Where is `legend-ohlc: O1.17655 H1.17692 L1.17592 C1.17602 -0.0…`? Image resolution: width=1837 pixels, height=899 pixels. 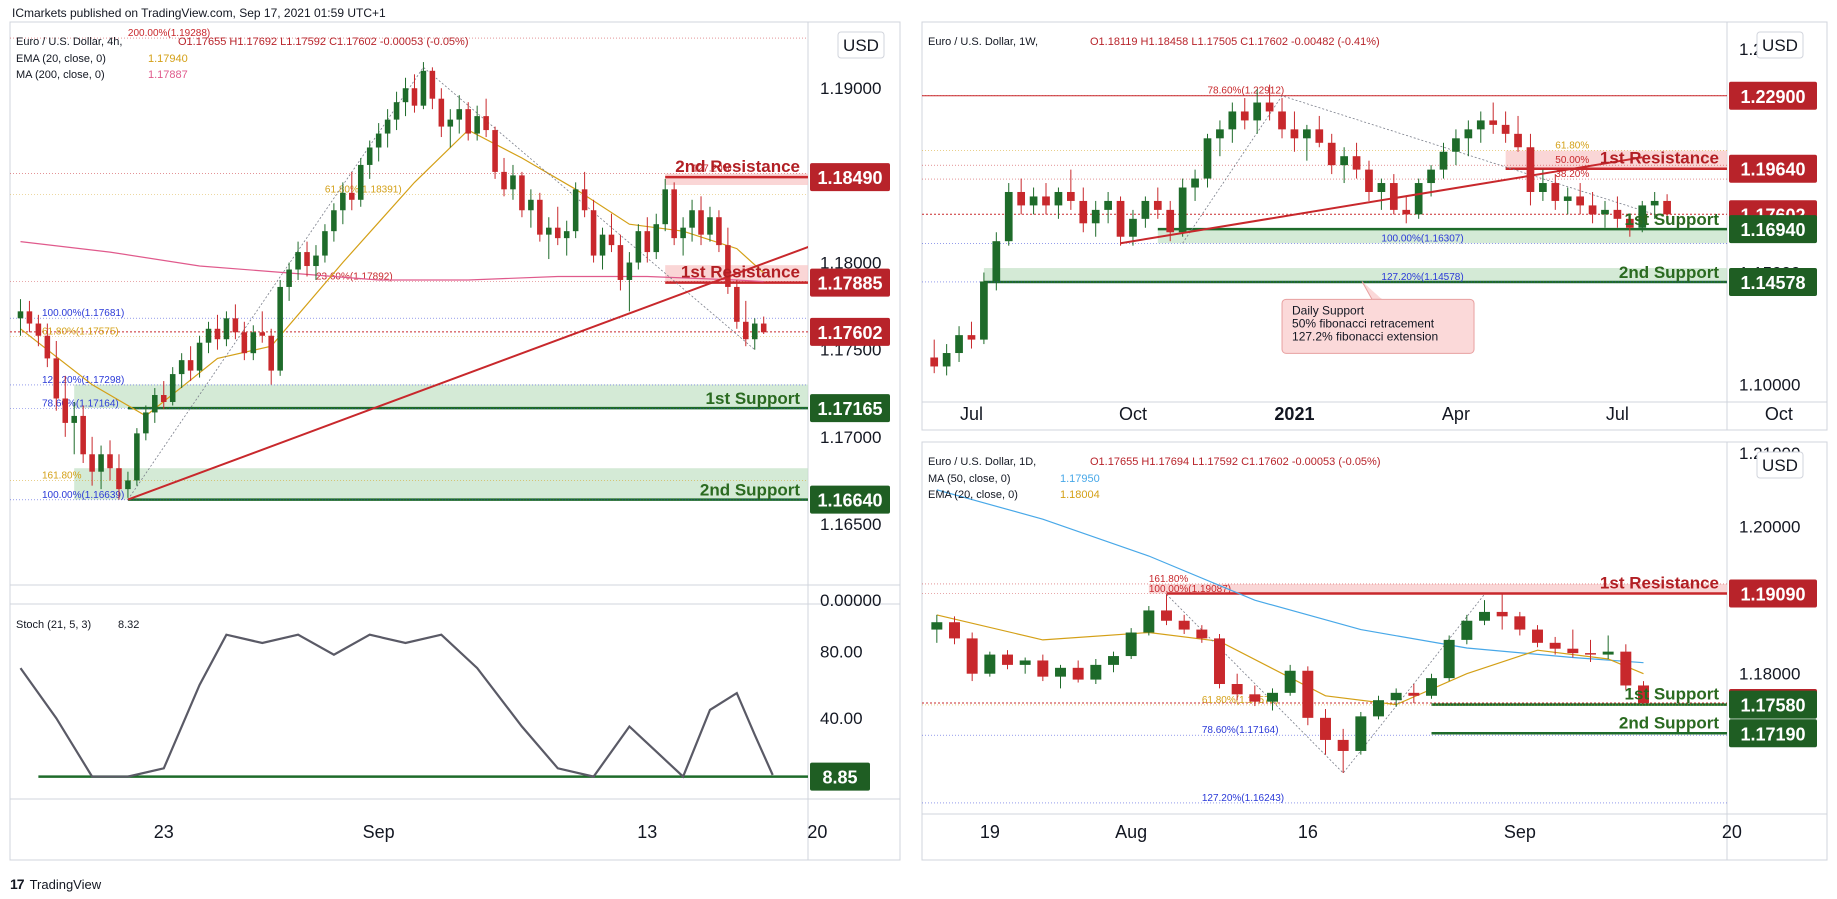
legend-ohlc: O1.17655 H1.17692 L1.17592 C1.17602 -0.0… is located at coordinates (323, 42).